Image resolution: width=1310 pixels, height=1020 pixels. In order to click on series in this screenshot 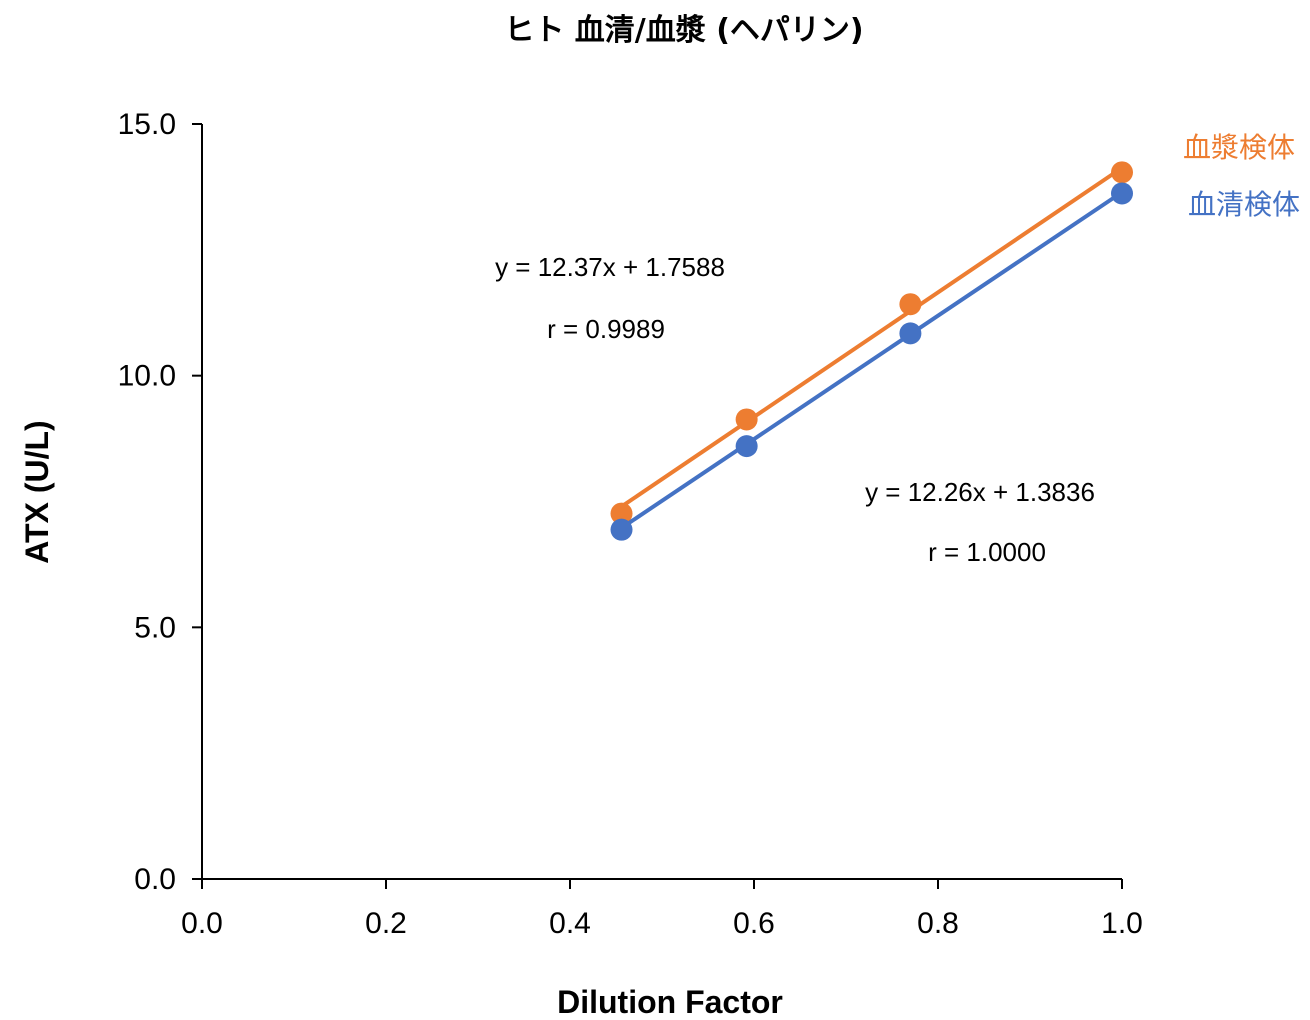, I will do `click(871, 351)`.